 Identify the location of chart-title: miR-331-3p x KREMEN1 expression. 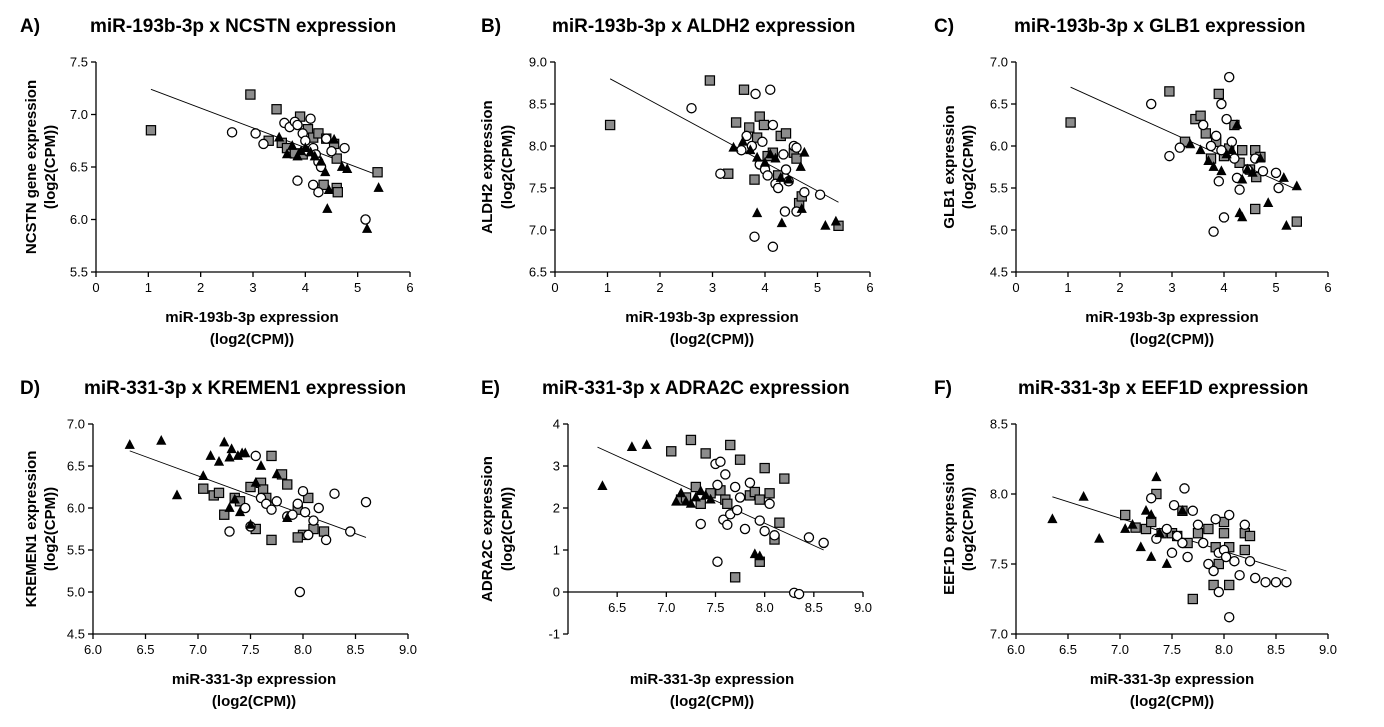
(245, 388).